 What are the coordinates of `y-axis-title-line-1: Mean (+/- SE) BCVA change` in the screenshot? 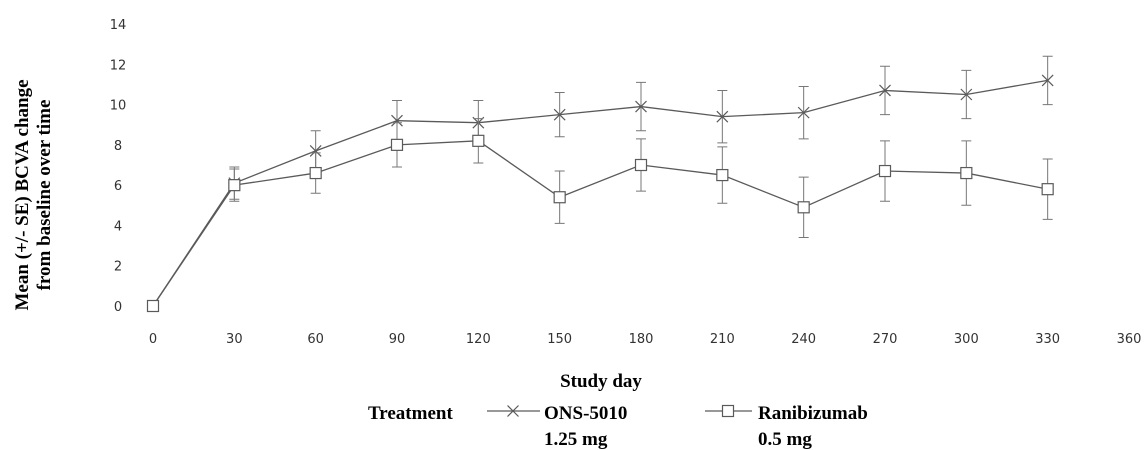 It's located at (22, 194).